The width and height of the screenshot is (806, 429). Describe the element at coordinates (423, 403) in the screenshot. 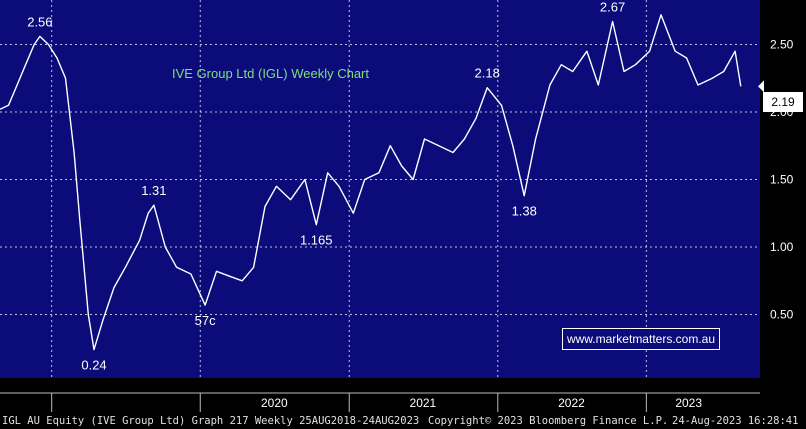

I see `x-tick-label: 2021` at that location.